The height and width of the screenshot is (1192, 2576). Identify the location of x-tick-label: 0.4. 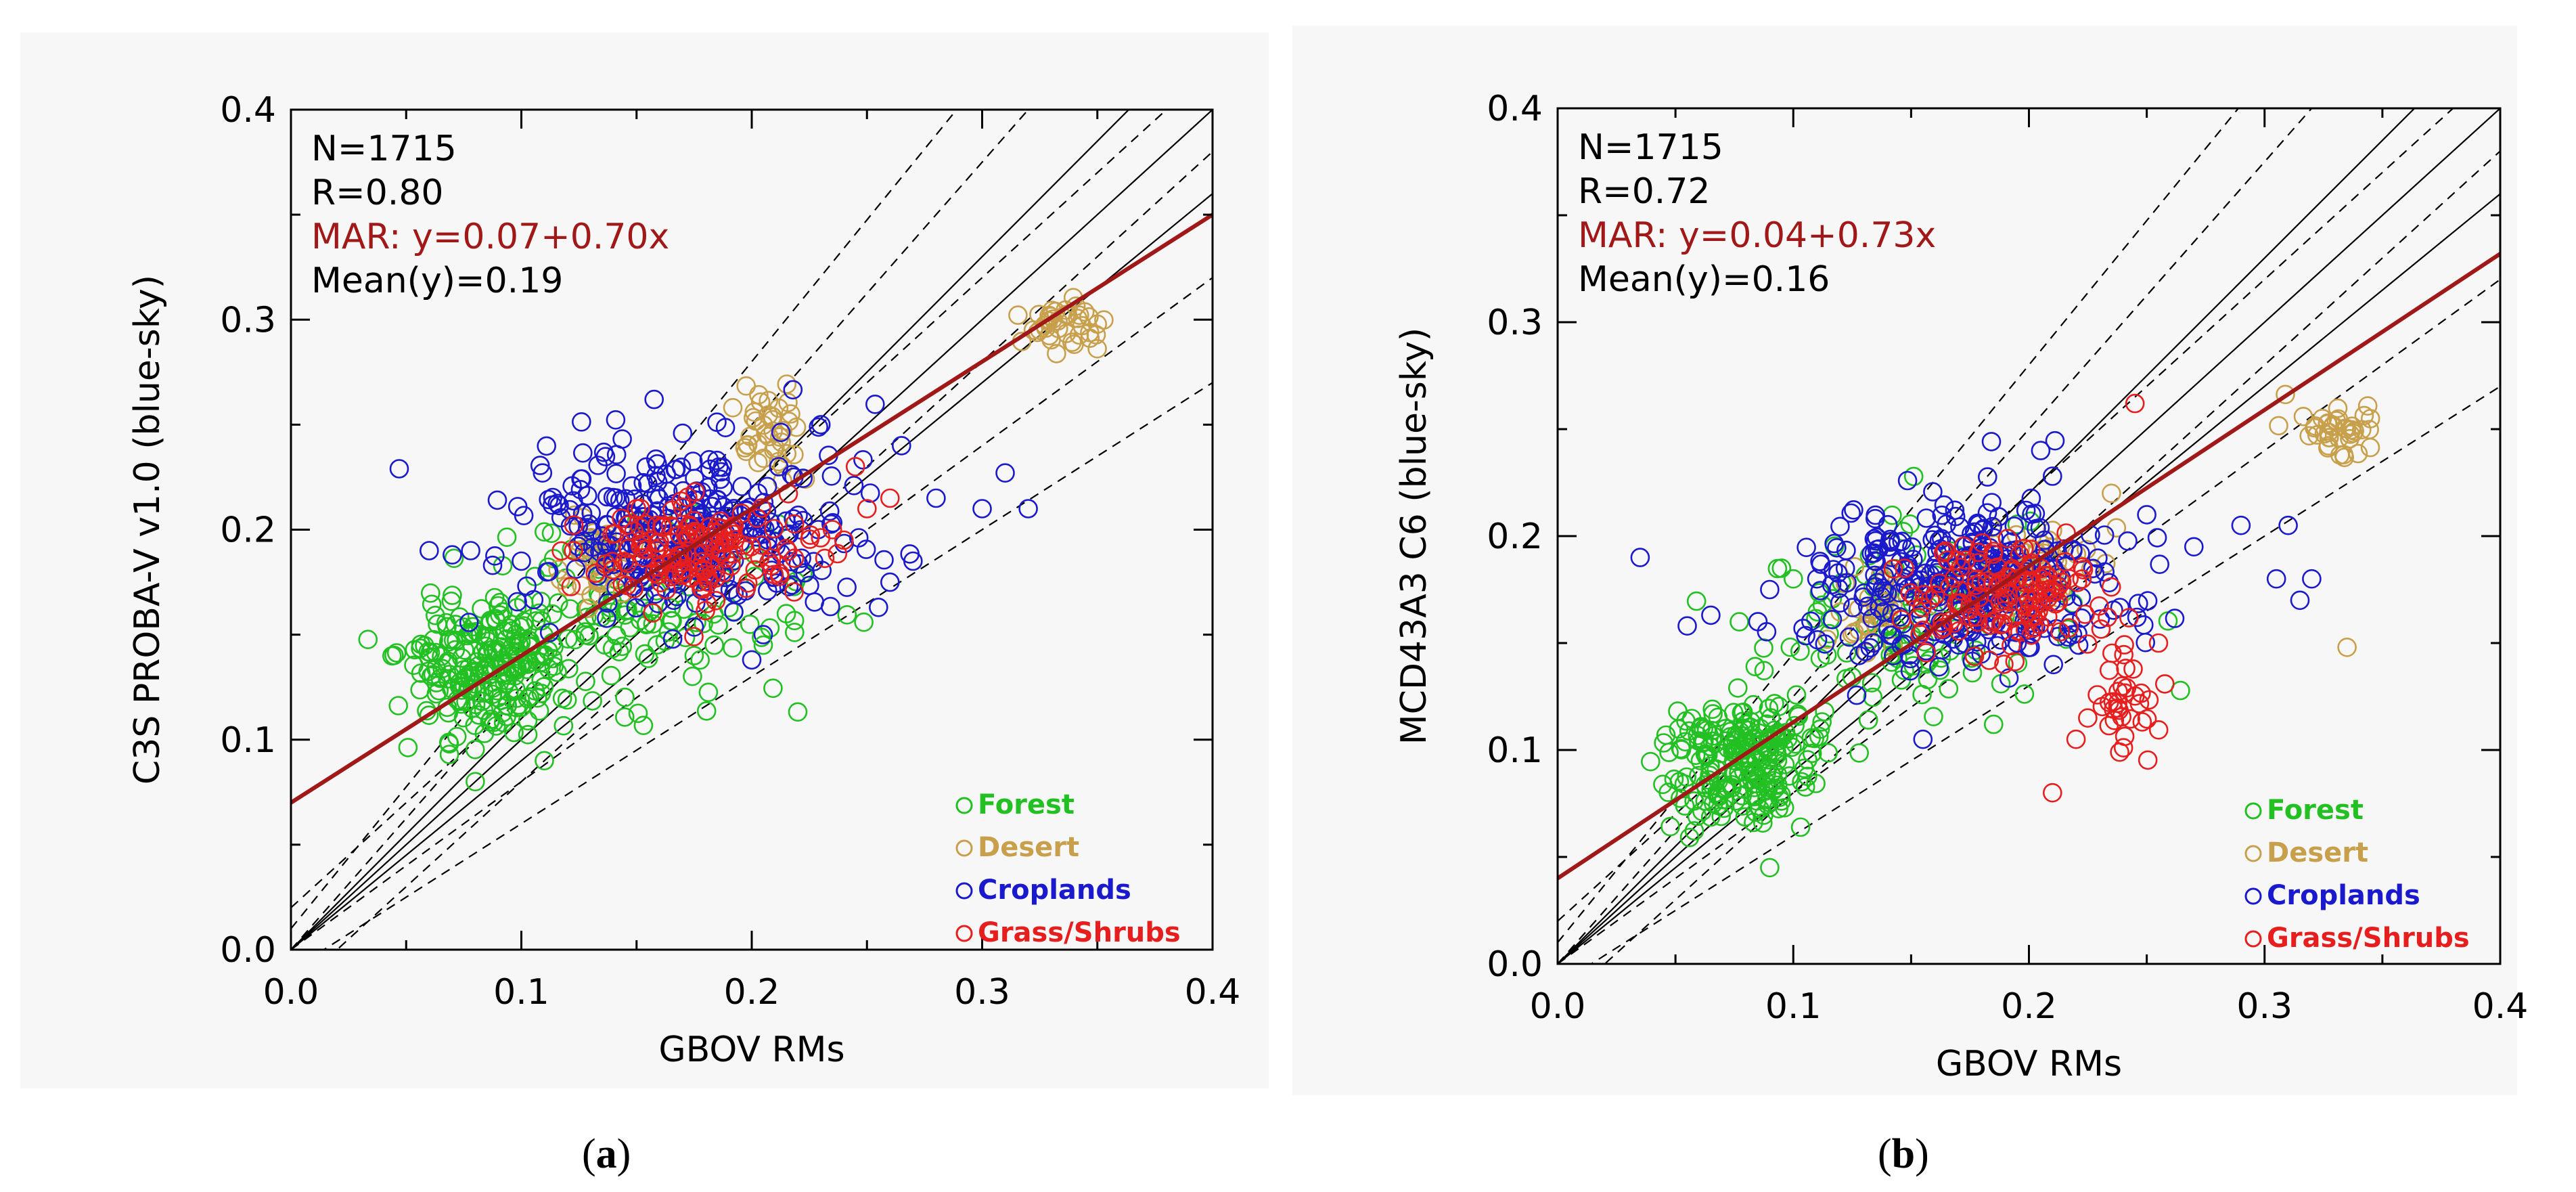
(1213, 992).